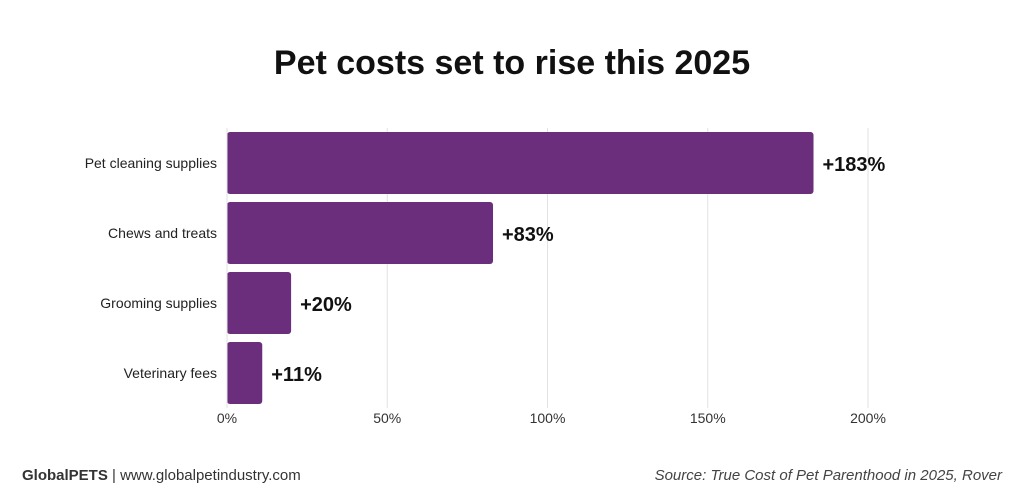  Describe the element at coordinates (296, 375) in the screenshot. I see `data-label: +11%` at that location.